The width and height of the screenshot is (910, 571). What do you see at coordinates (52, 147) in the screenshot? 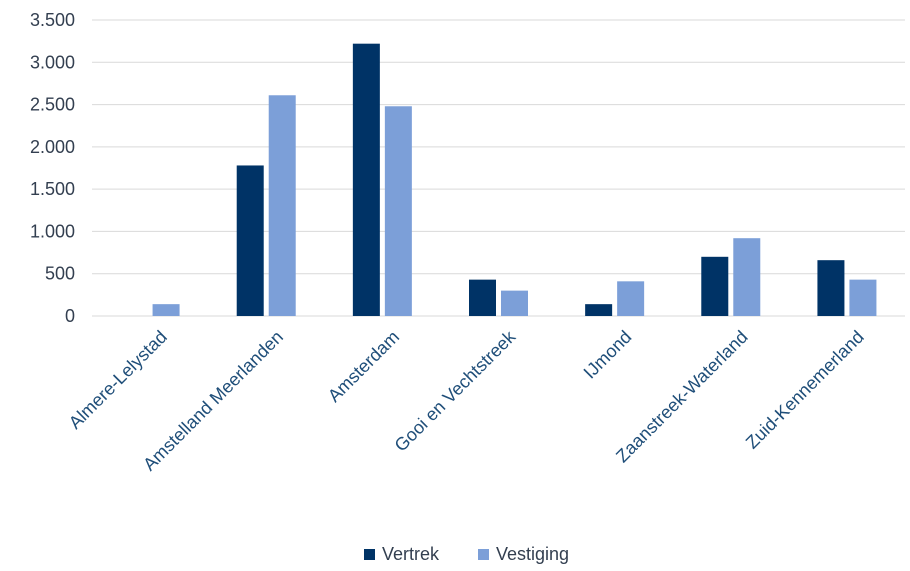
I see `y-tick-label: 2.000` at bounding box center [52, 147].